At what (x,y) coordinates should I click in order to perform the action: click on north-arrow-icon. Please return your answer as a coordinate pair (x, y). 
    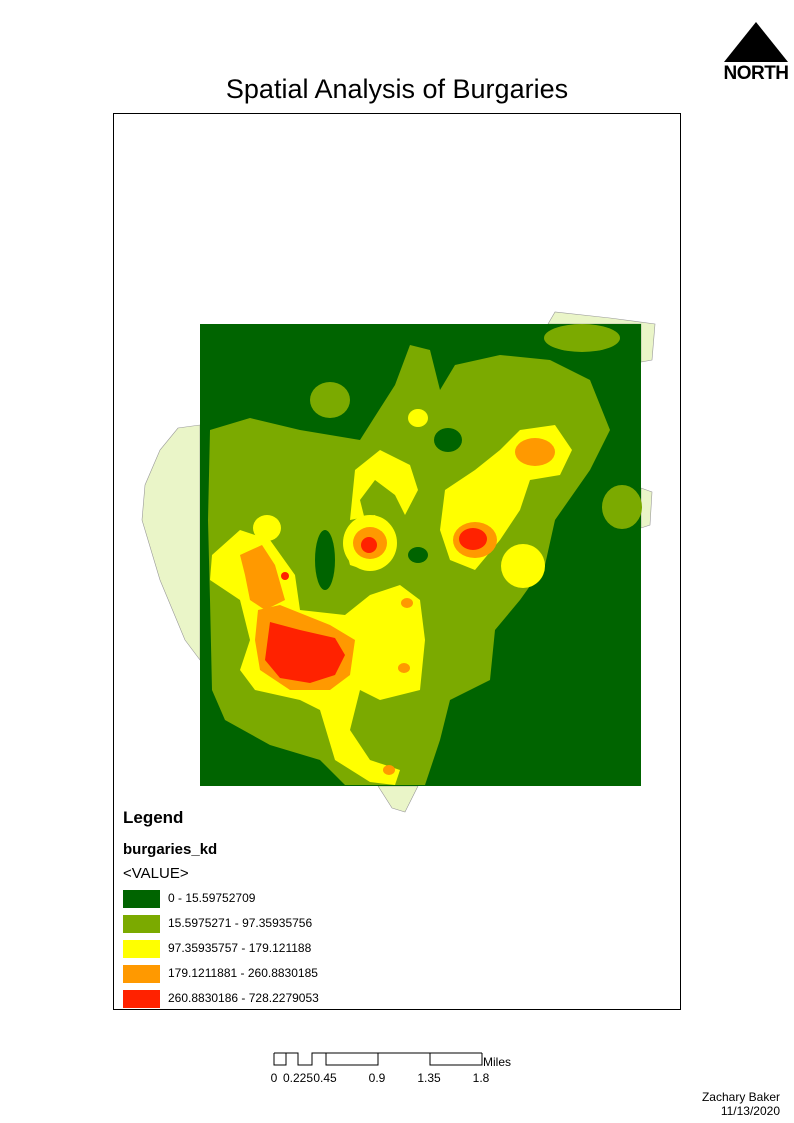
    Looking at the image, I should click on (756, 42).